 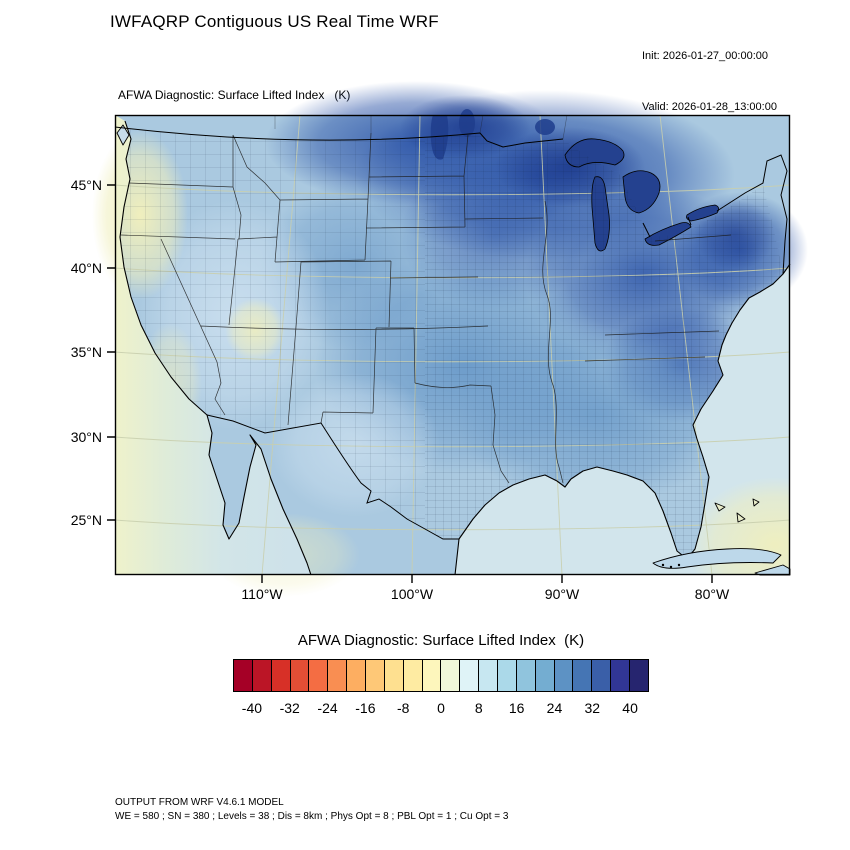 What do you see at coordinates (327, 708) in the screenshot?
I see `colorbar-tick-label: -24` at bounding box center [327, 708].